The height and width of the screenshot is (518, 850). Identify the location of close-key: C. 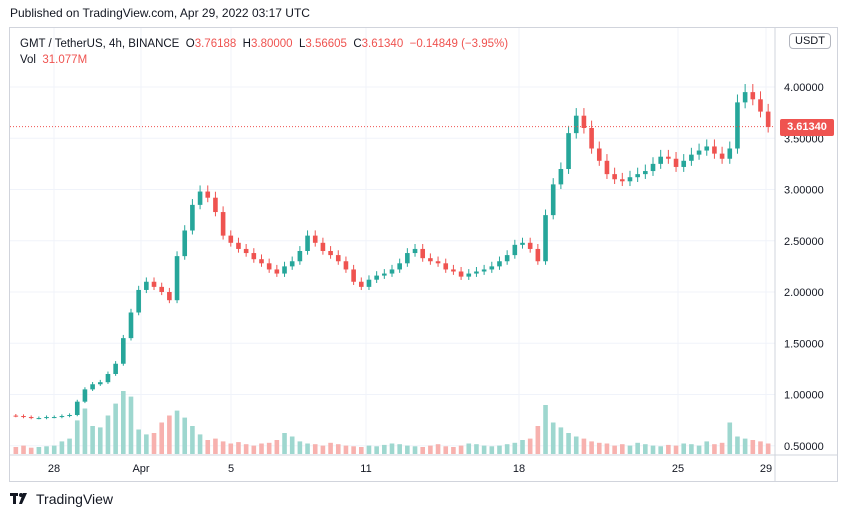
(357, 44).